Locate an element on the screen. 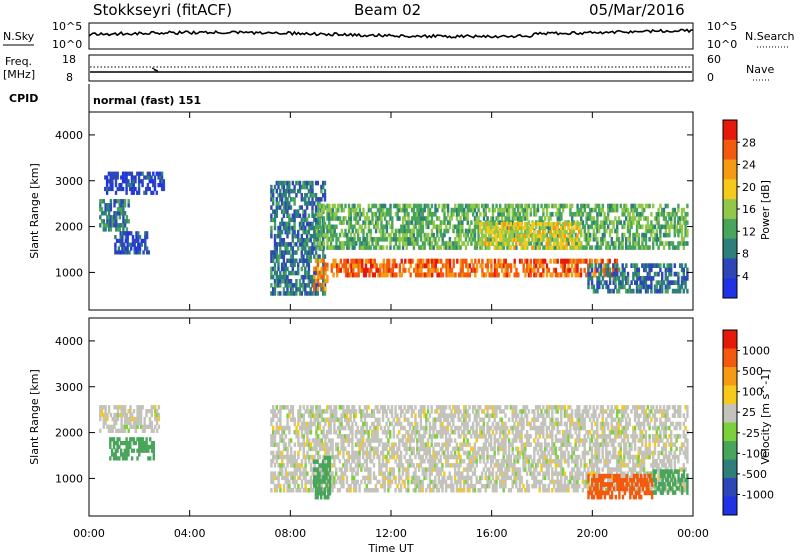 This screenshot has width=800, height=554. station-title: Stokkseyri (fitACF) is located at coordinates (162, 10).